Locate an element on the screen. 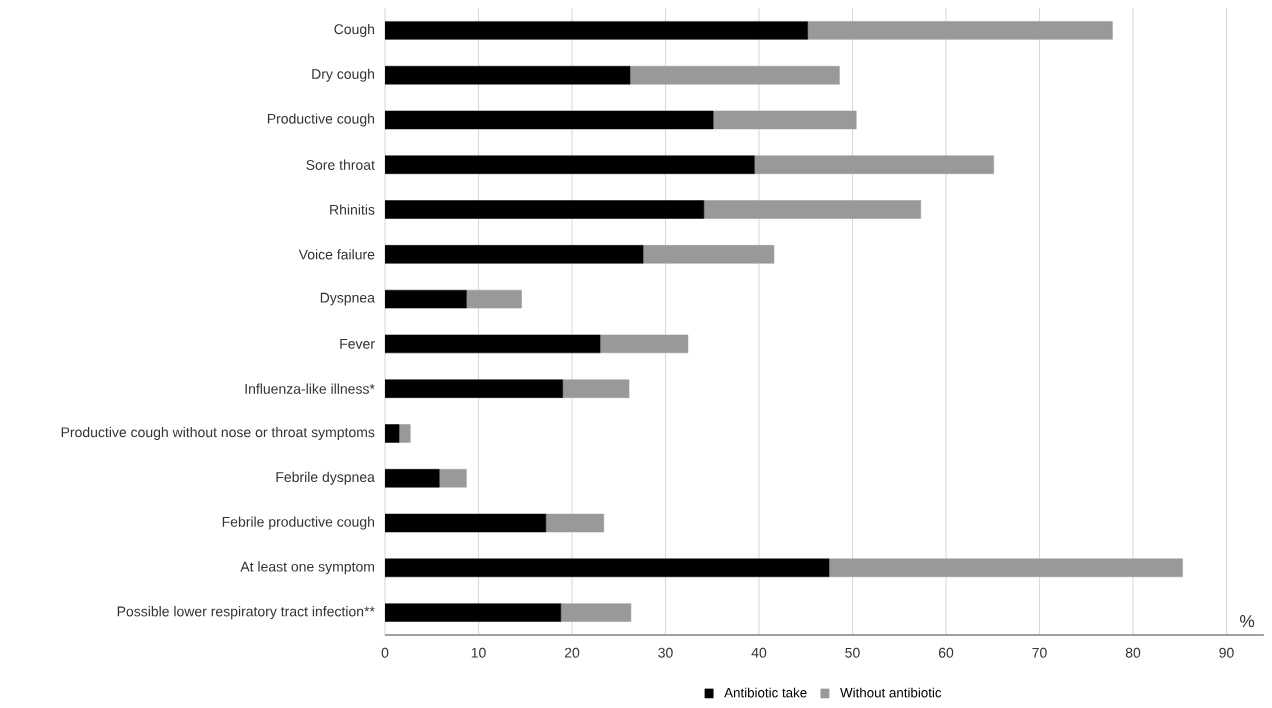 The width and height of the screenshot is (1272, 708). x-tick-label: 50 is located at coordinates (852, 652).